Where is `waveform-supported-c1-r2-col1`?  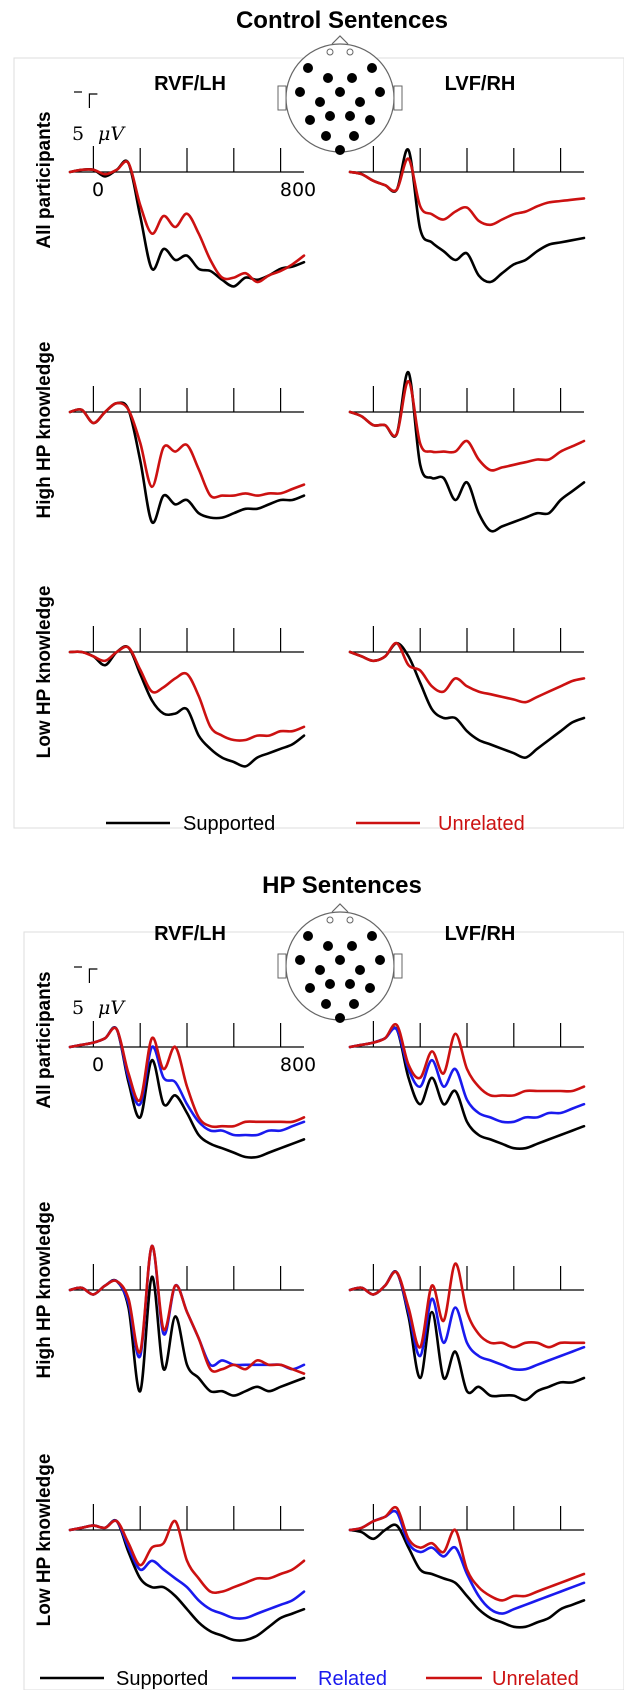 waveform-supported-c1-r2-col1 is located at coordinates (467, 1576).